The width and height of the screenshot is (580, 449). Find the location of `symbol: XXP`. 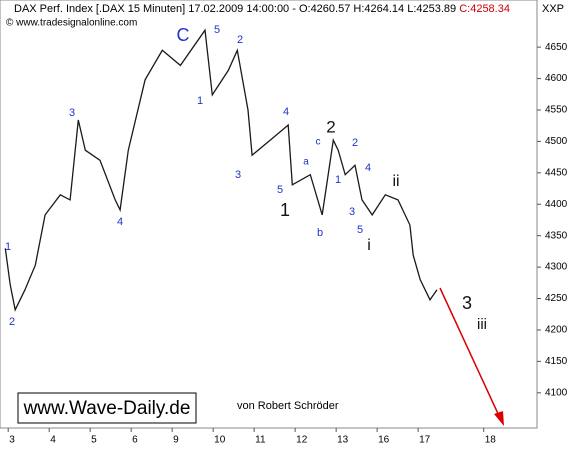

symbol: XXP is located at coordinates (553, 9).